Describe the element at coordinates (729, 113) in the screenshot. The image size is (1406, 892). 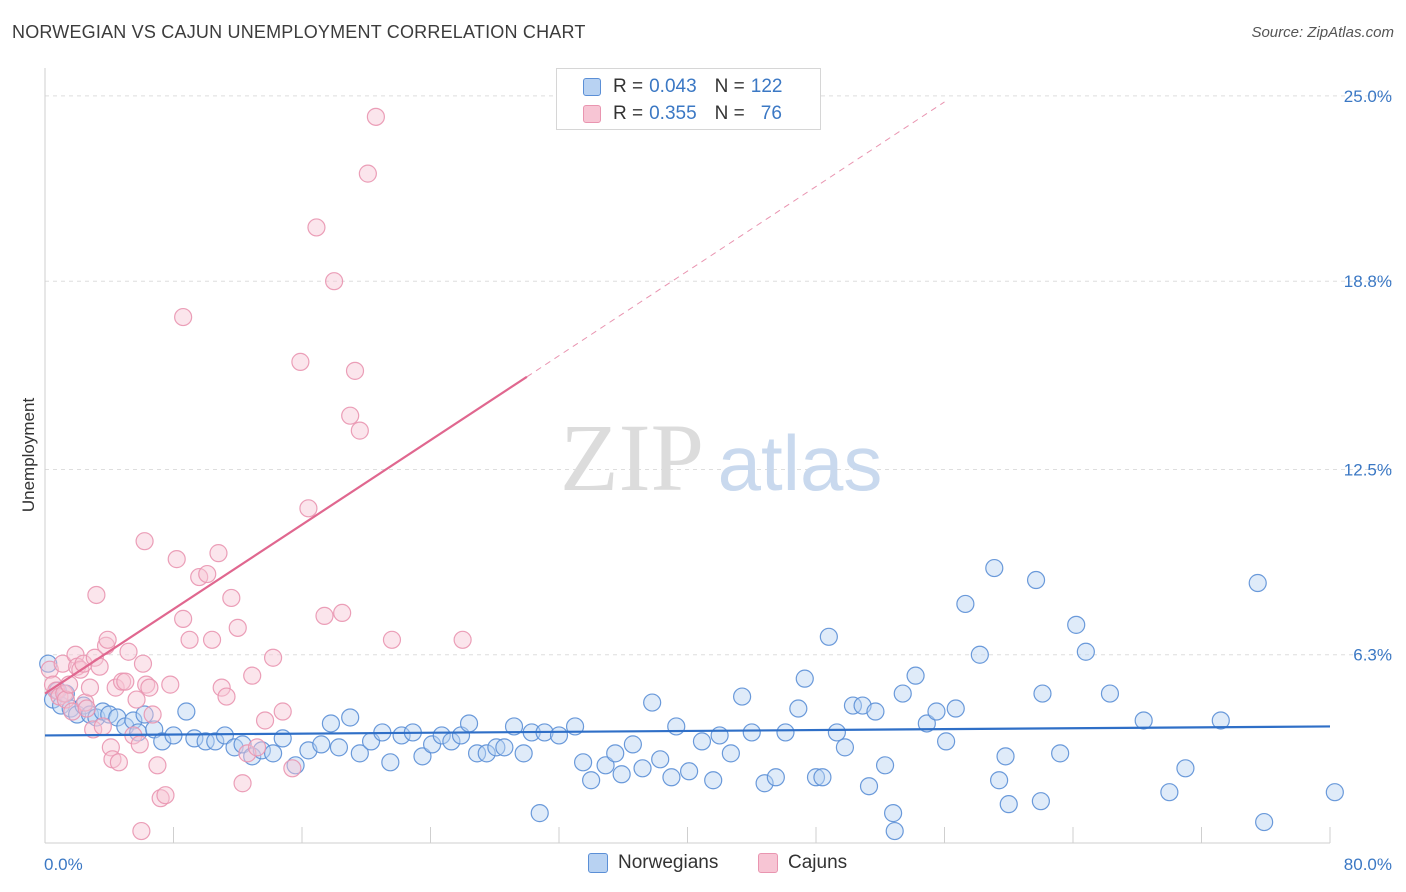
I see `legend-n-label: N =` at that location.